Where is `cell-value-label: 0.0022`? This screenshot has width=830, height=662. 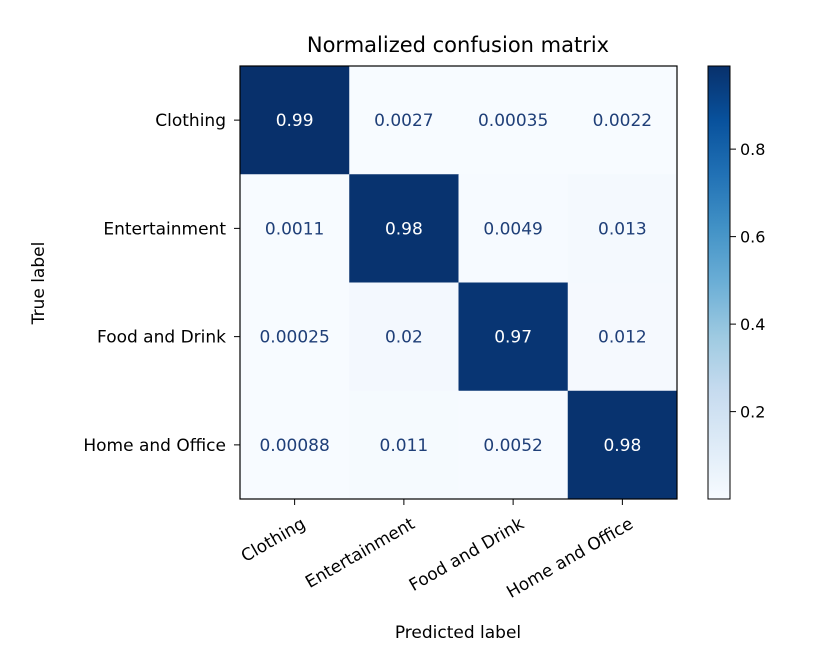 cell-value-label: 0.0022 is located at coordinates (622, 121).